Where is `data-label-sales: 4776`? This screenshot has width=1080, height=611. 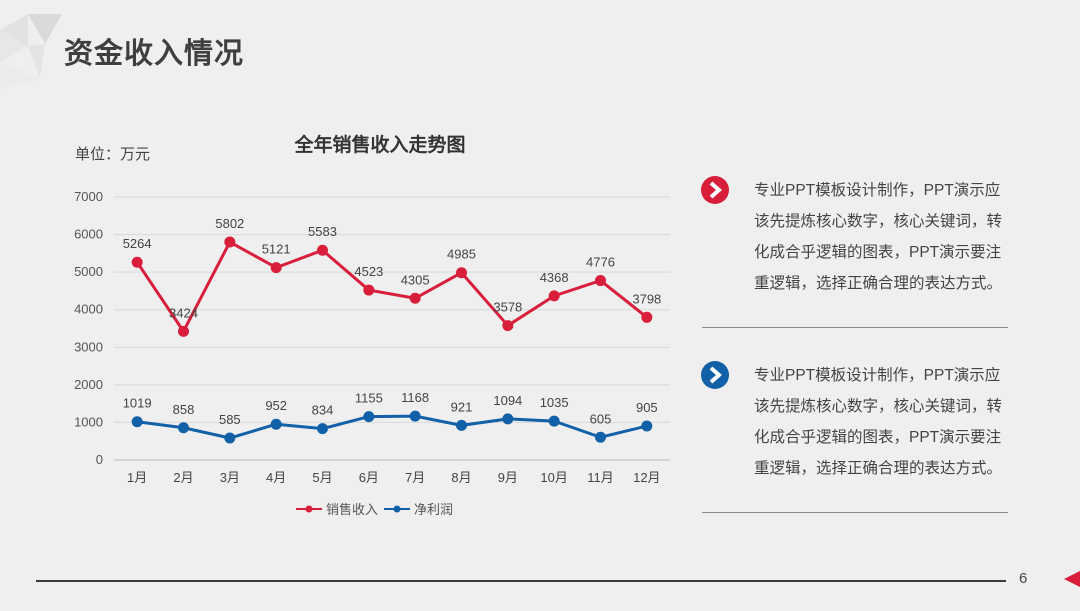 data-label-sales: 4776 is located at coordinates (600, 262).